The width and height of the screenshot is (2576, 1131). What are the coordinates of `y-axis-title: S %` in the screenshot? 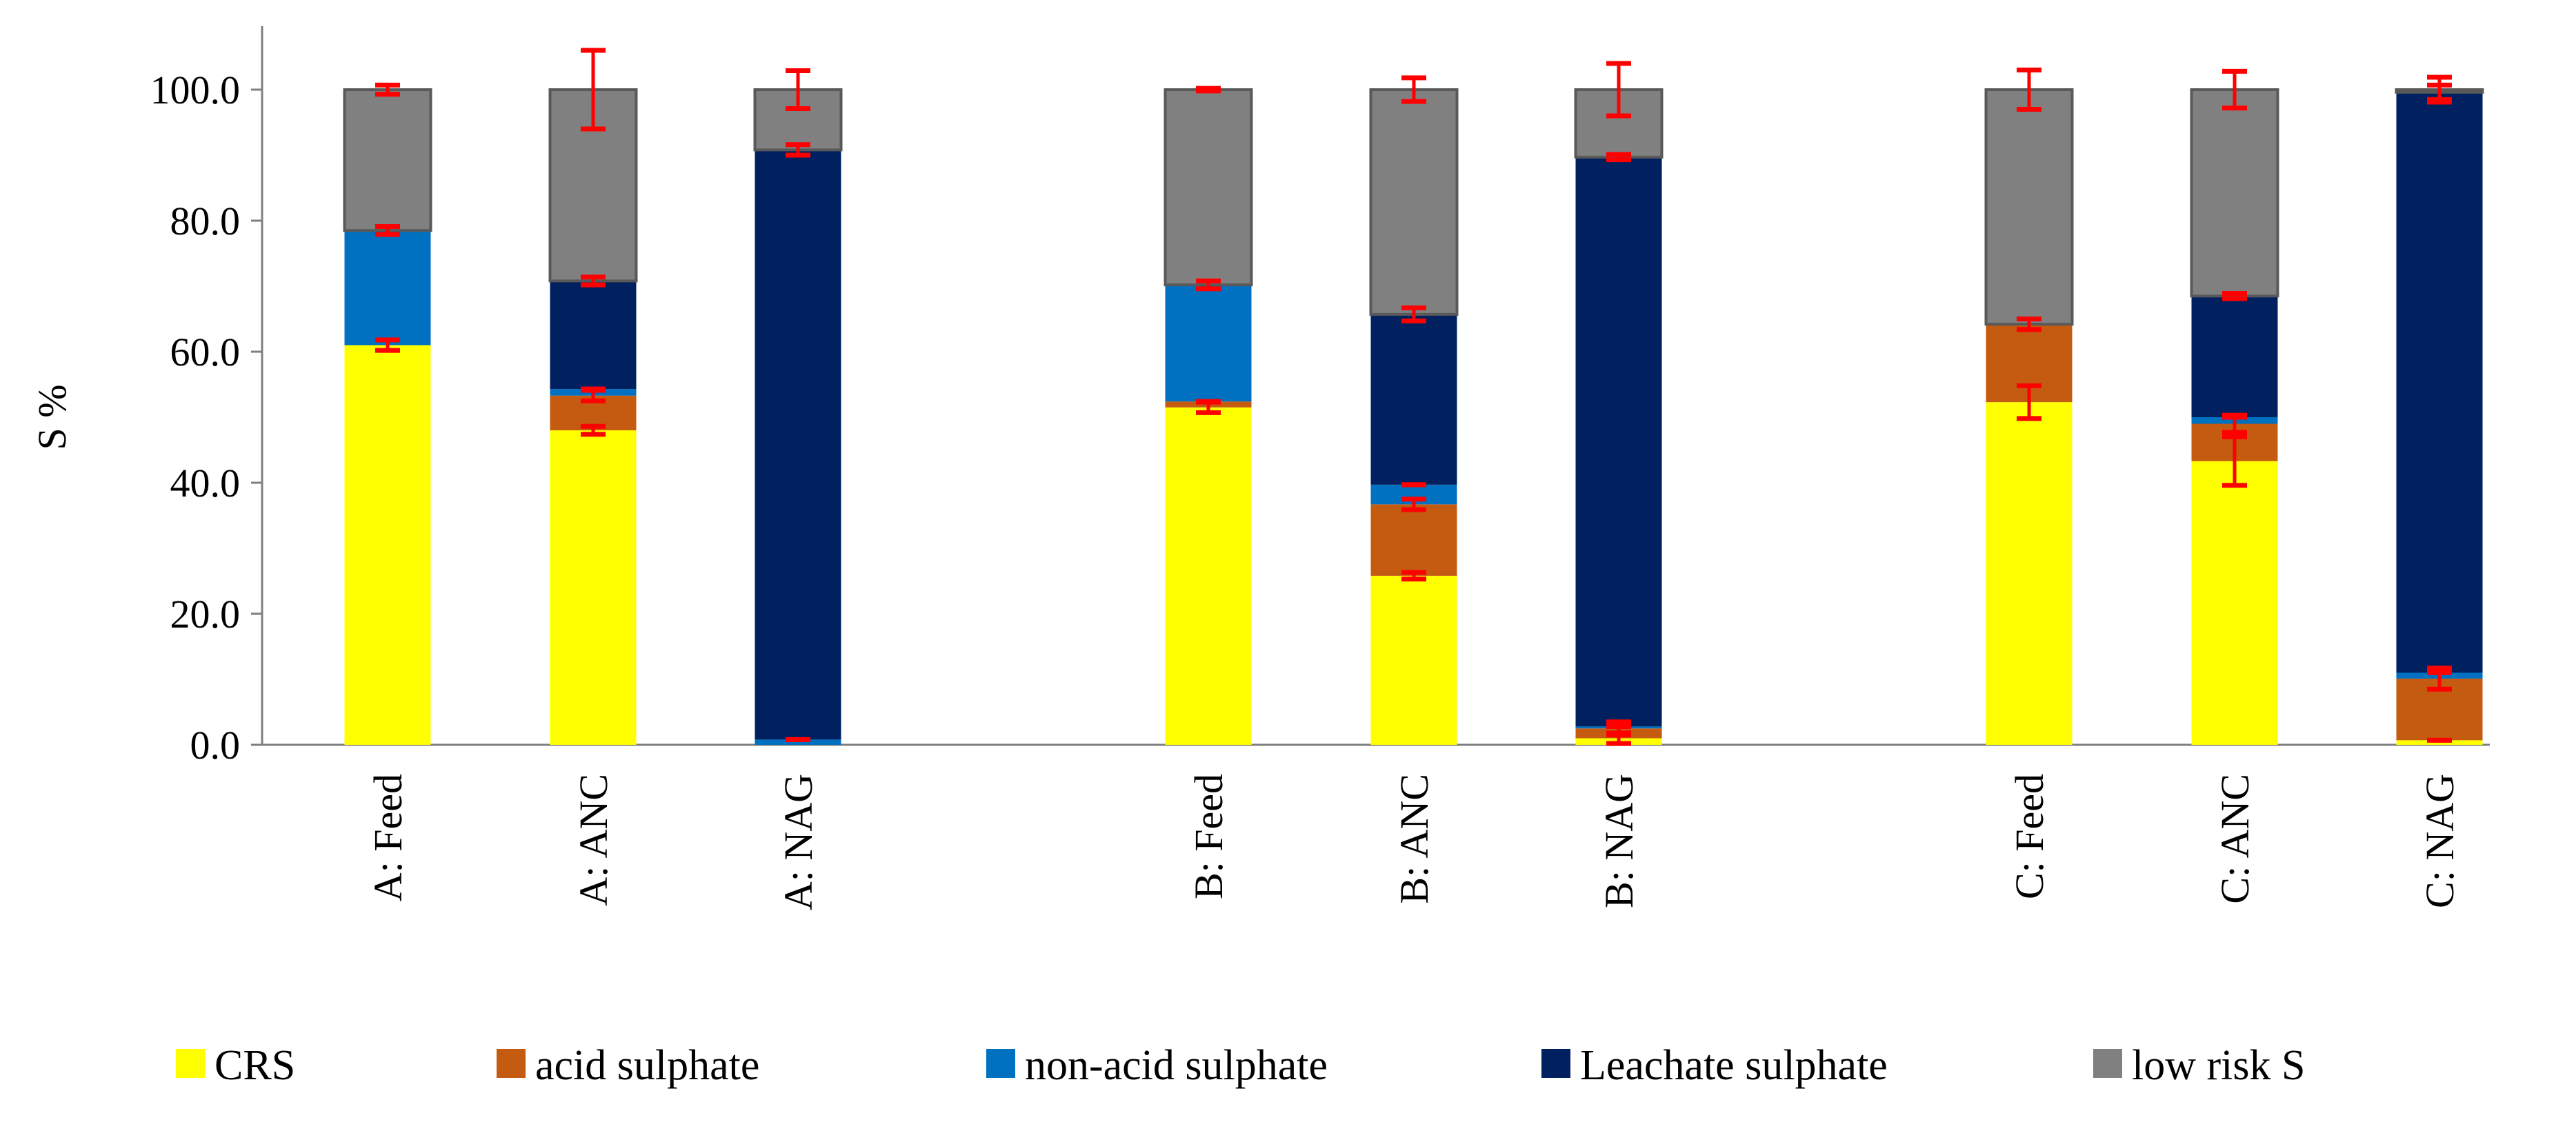 It's located at (52, 417).